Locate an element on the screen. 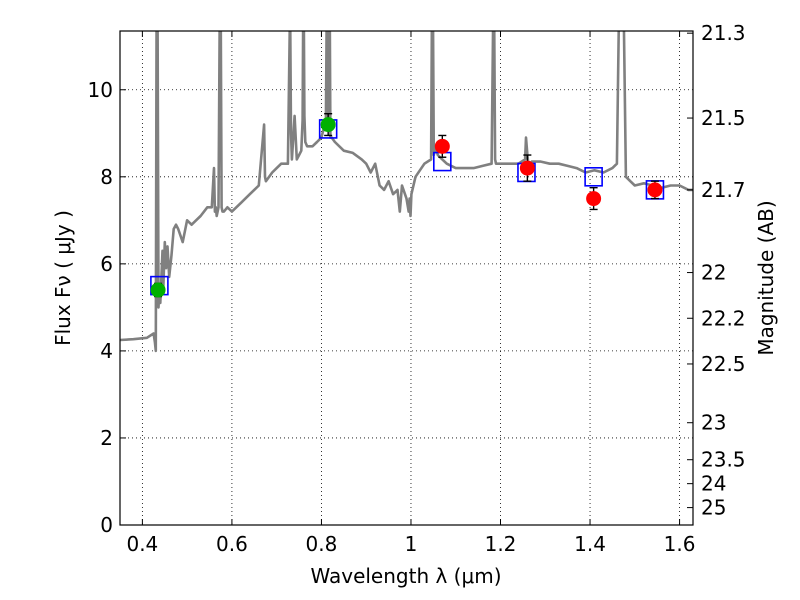 The width and height of the screenshot is (800, 600). x-tick-label: 1.4 is located at coordinates (590, 544).